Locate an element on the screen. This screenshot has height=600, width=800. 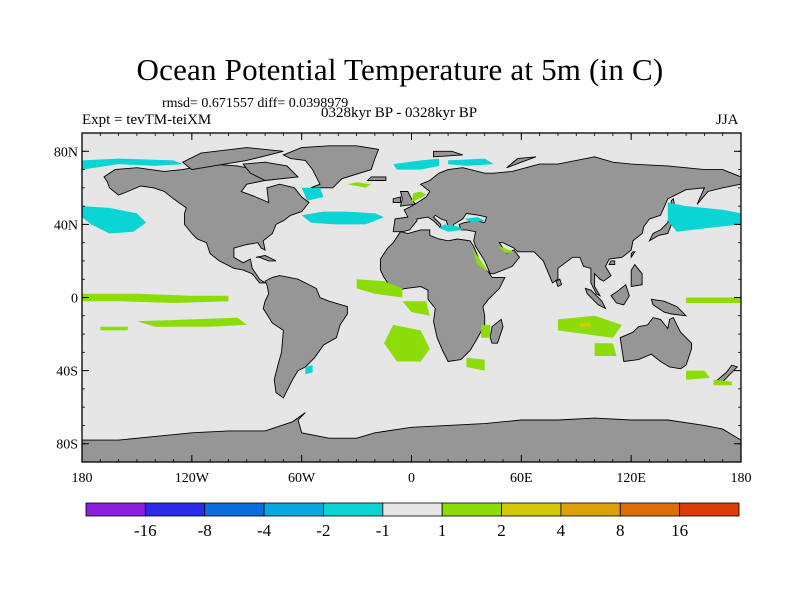
landmass-south-america is located at coordinates (305, 337).